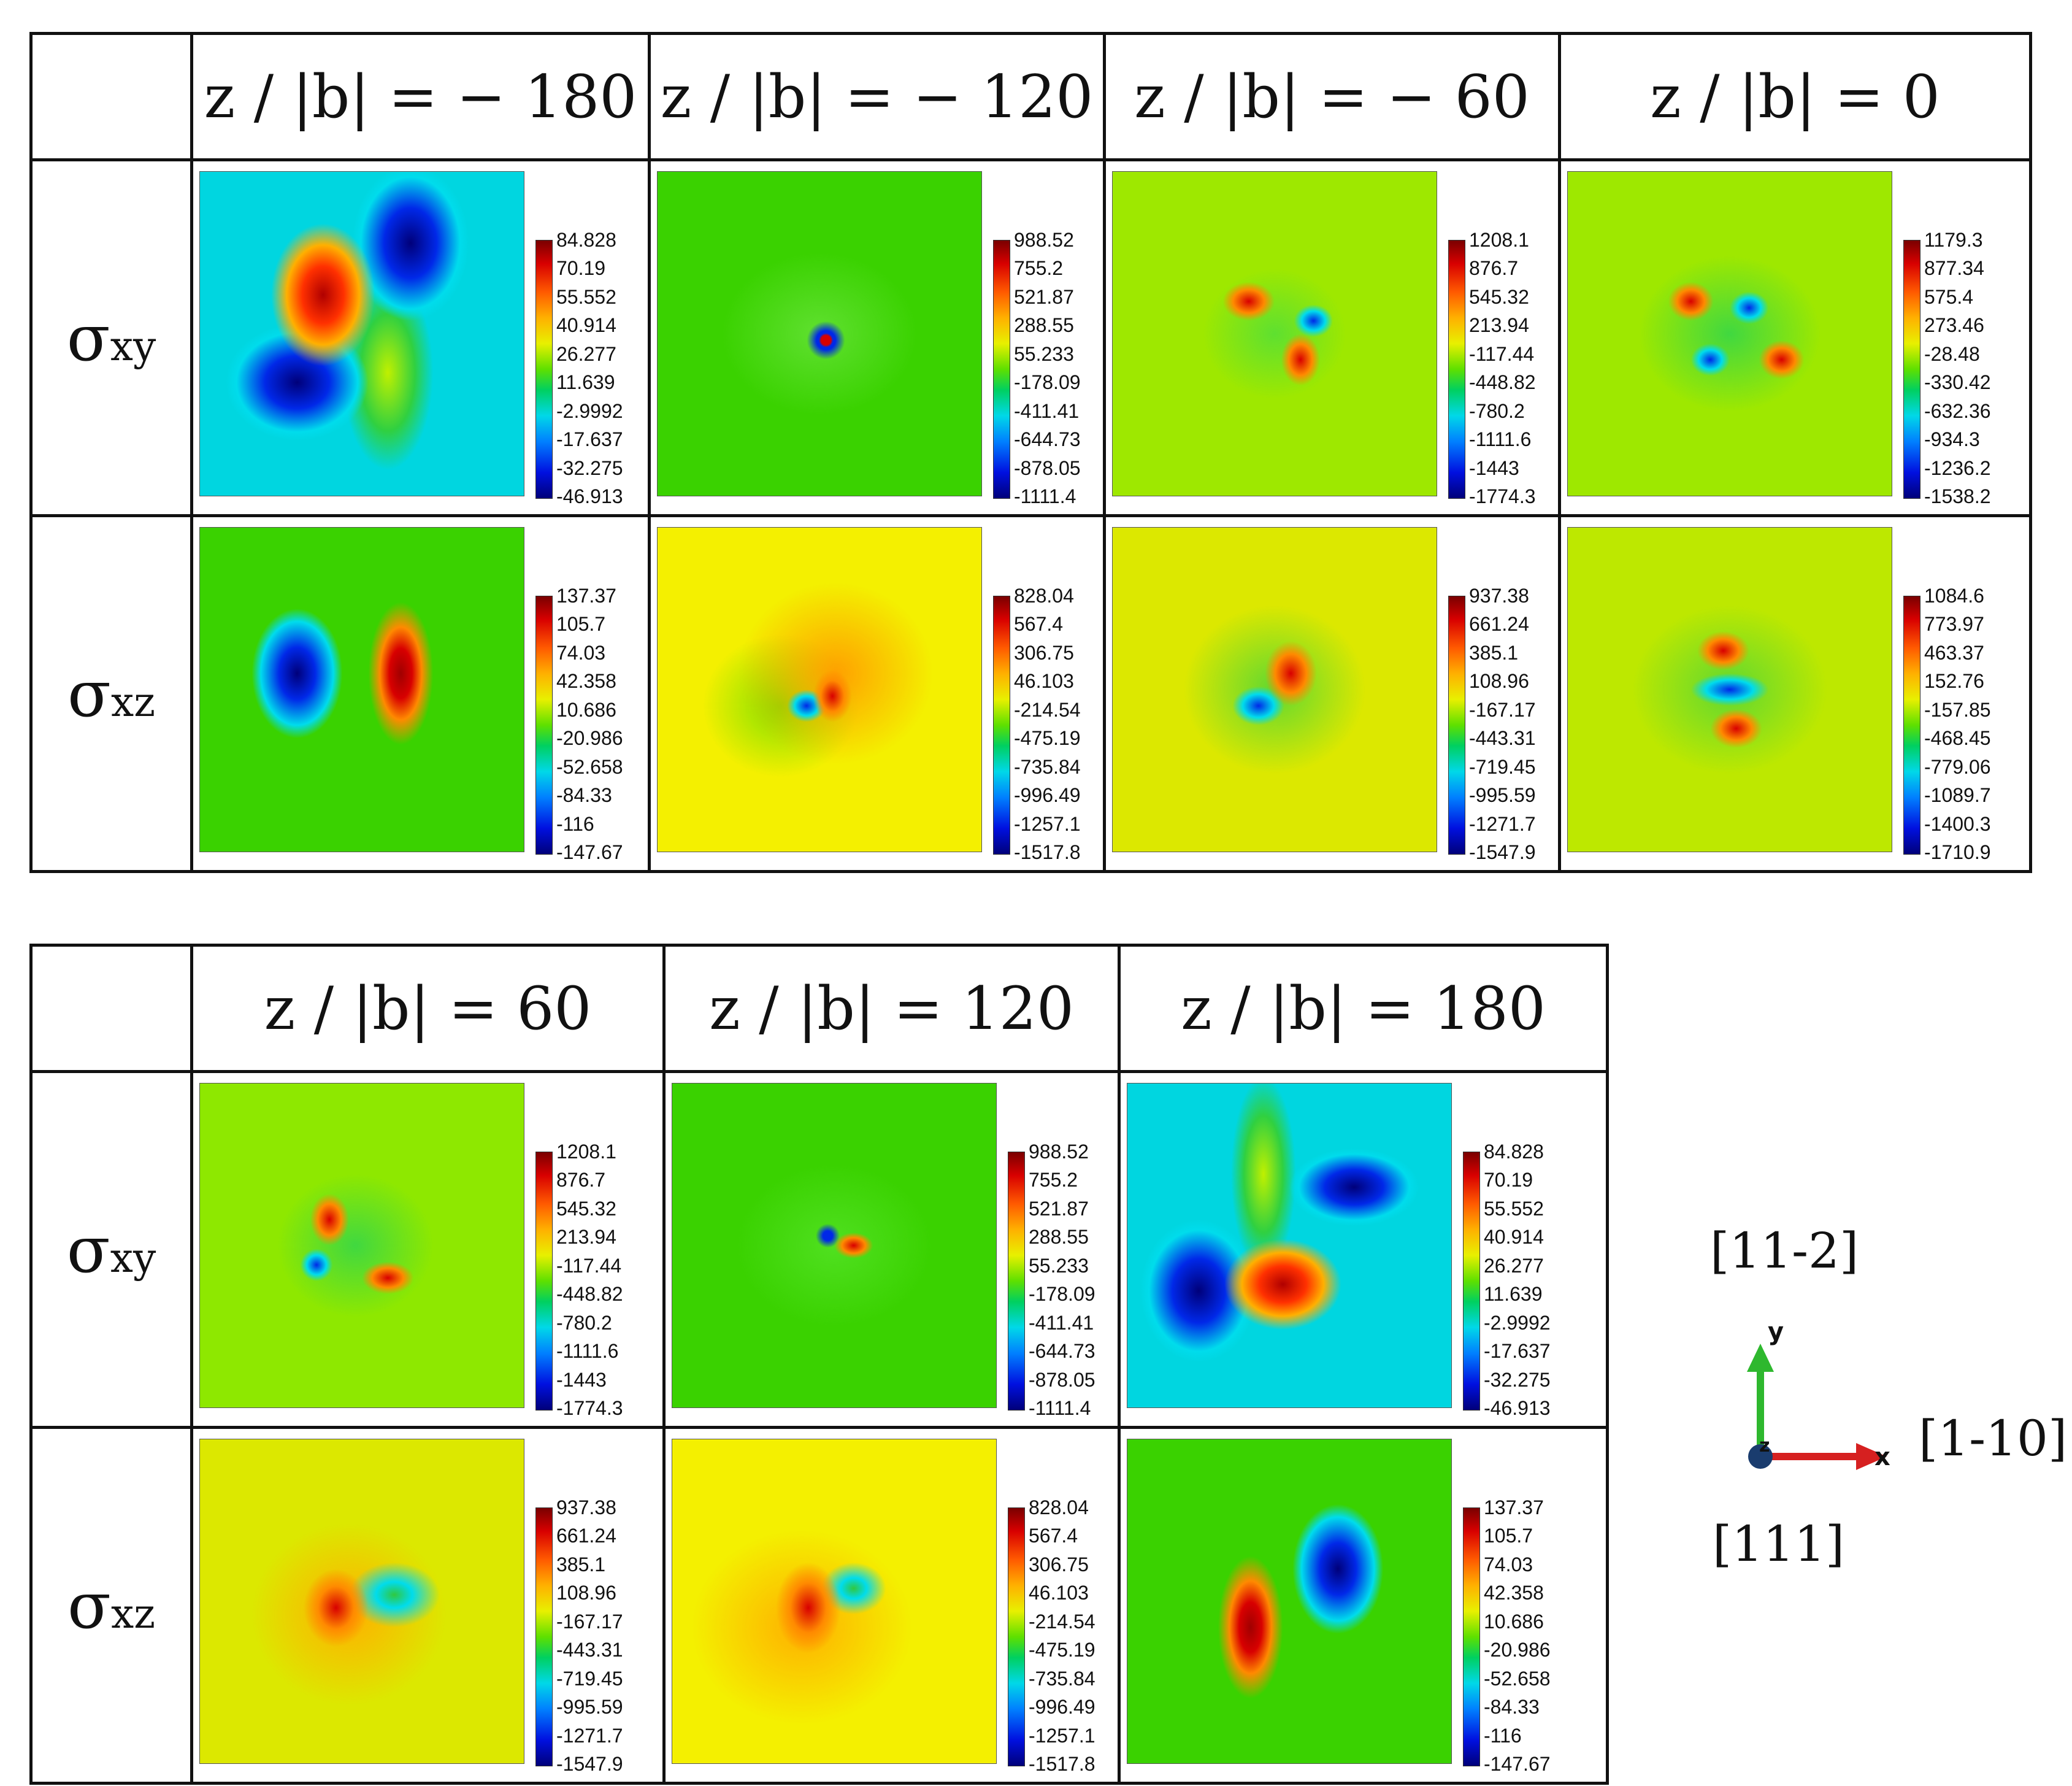 This screenshot has height=1786, width=2072. Describe the element at coordinates (1954, 653) in the screenshot. I see `colorbar-tick-label: 463.37` at that location.